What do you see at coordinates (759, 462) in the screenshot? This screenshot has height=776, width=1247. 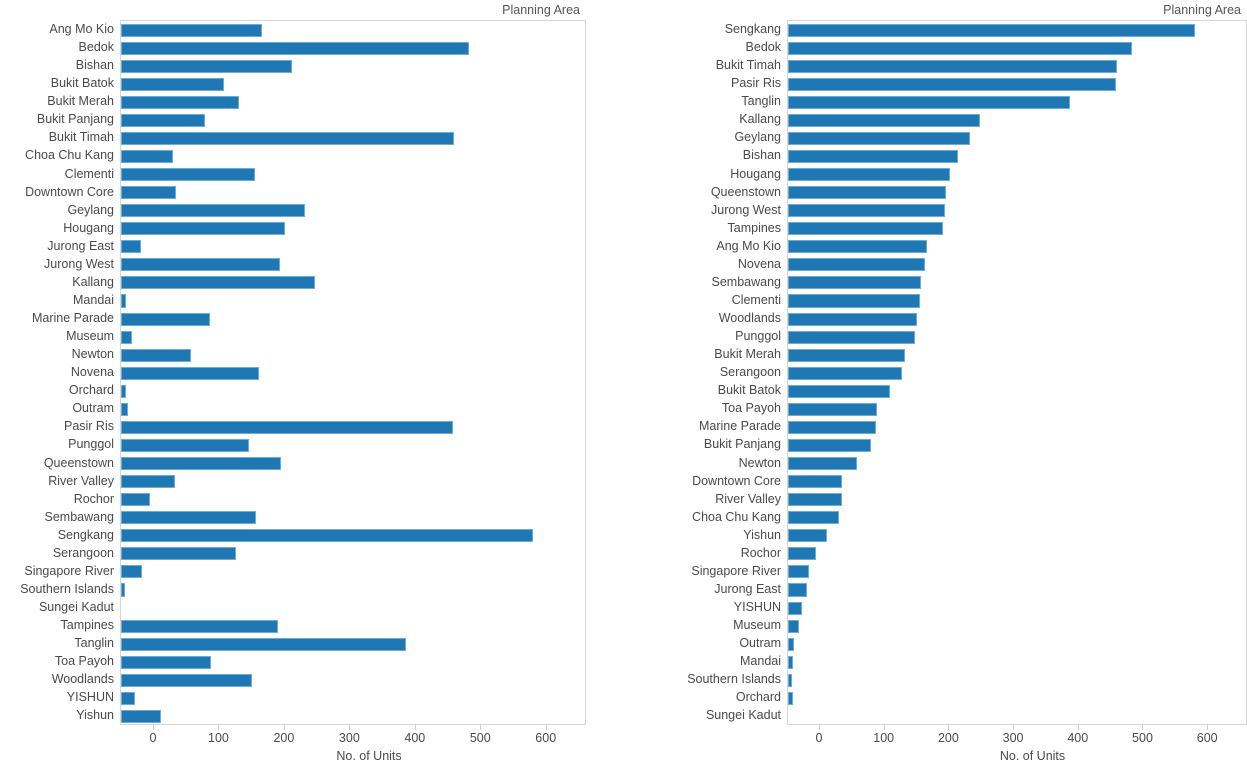 I see `row-label: Newton` at bounding box center [759, 462].